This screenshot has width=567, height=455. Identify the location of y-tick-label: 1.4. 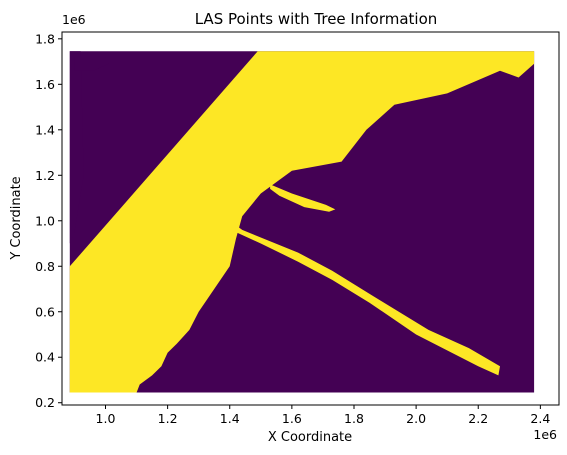
(45, 129).